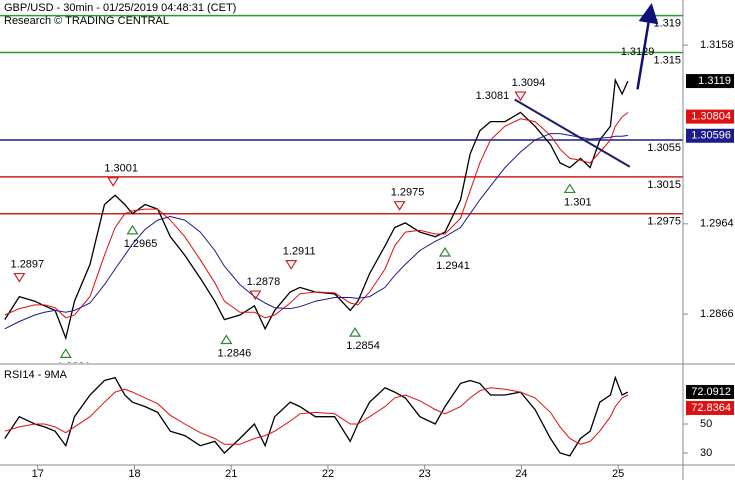  I want to click on x-tick-label: 24, so click(521, 474).